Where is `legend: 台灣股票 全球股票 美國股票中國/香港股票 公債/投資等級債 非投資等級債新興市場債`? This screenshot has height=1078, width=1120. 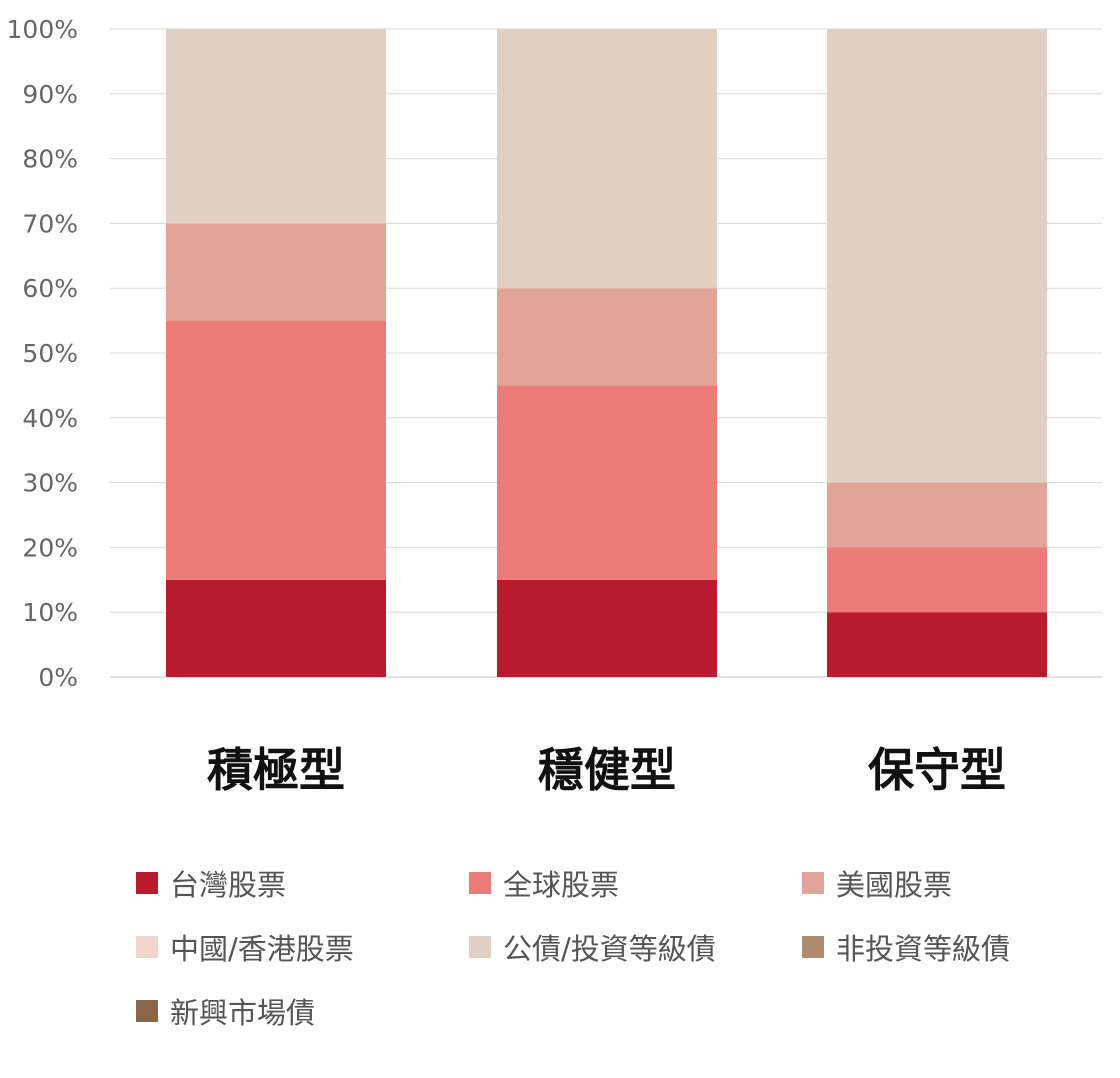 legend: 台灣股票 全球股票 美國股票中國/香港股票 公債/投資等級債 非投資等級債新興市場債 is located at coordinates (626, 947).